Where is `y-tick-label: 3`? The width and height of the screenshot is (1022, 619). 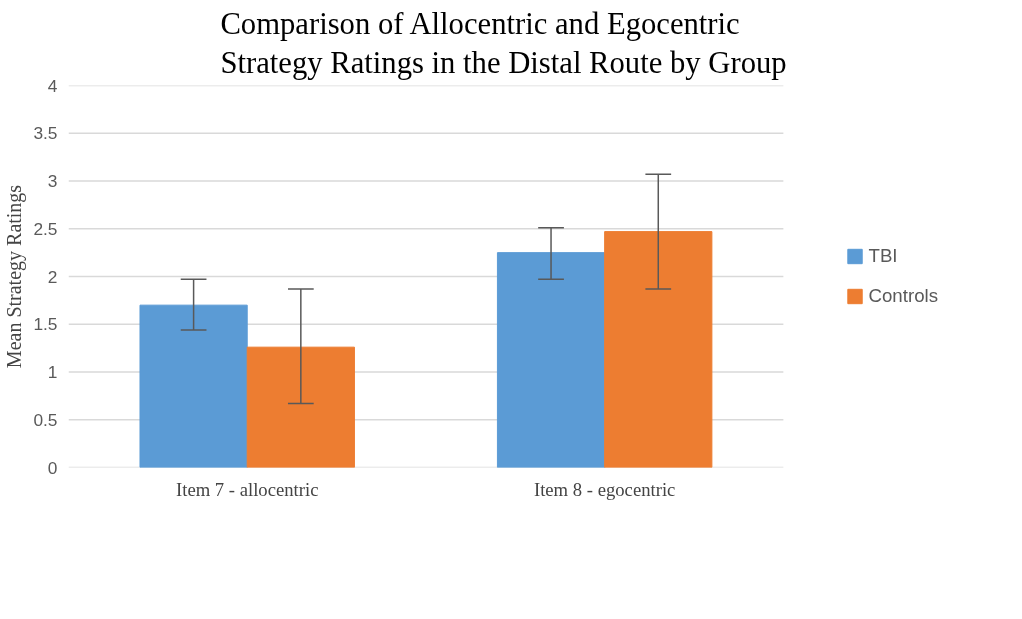
y-tick-label: 3 is located at coordinates (52, 181).